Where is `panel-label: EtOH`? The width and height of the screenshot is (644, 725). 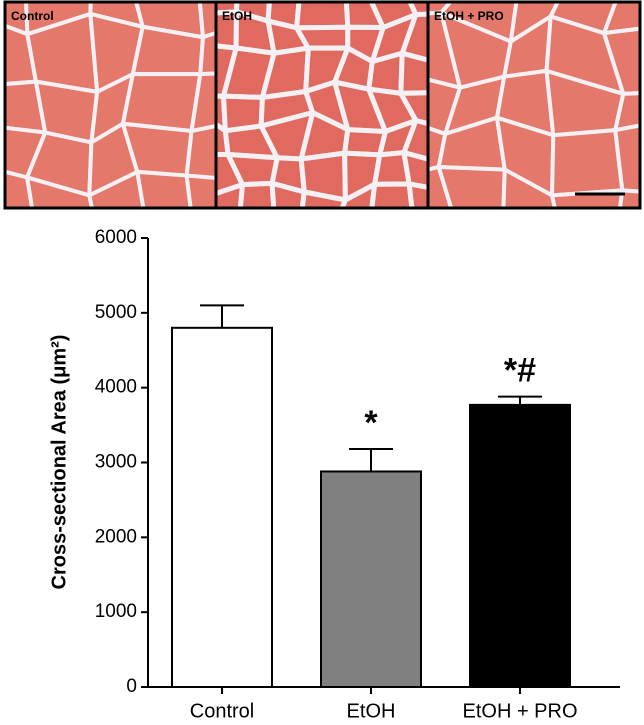 panel-label: EtOH is located at coordinates (237, 16).